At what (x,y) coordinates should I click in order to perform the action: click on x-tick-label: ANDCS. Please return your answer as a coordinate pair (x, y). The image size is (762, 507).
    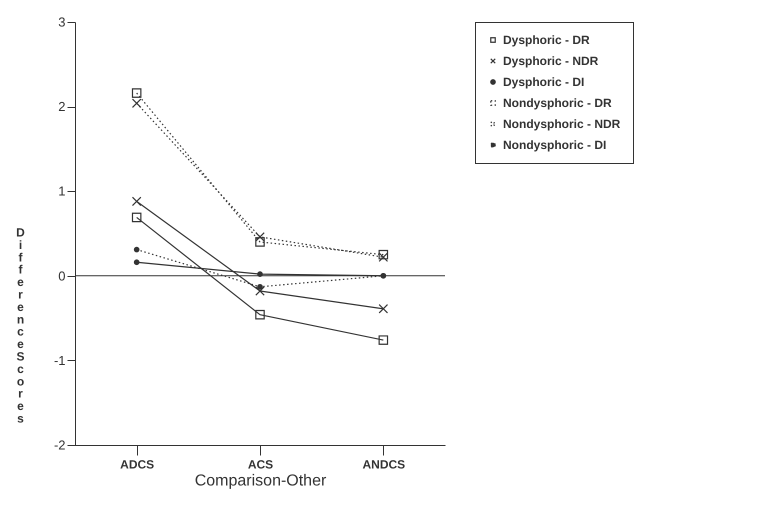
    Looking at the image, I should click on (384, 465).